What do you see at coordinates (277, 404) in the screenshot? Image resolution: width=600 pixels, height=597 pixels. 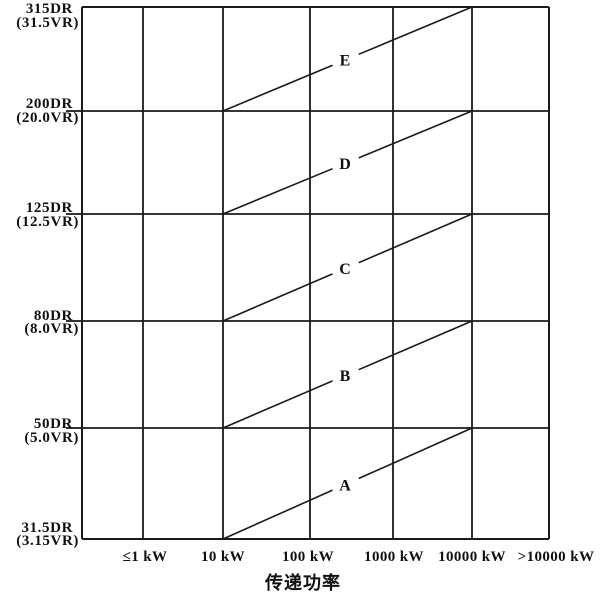 I see `series-line-B-lower` at bounding box center [277, 404].